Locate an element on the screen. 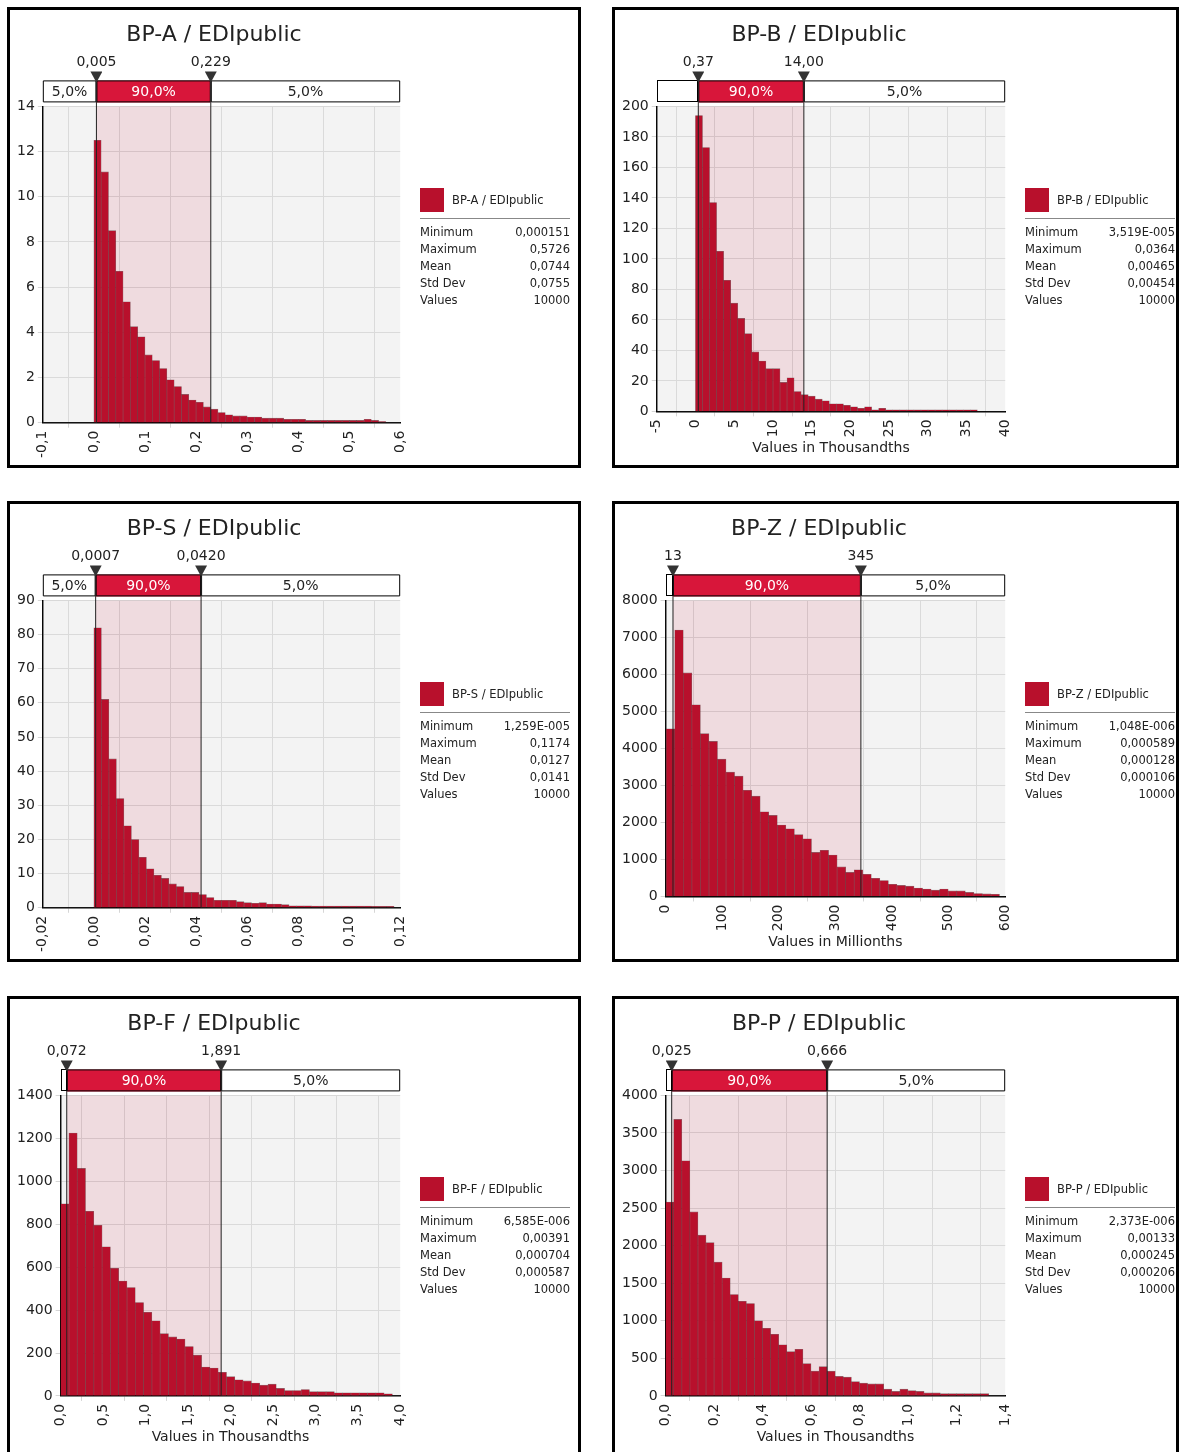 This screenshot has height=1452, width=1181. text: 1,259E-005 is located at coordinates (536, 726).